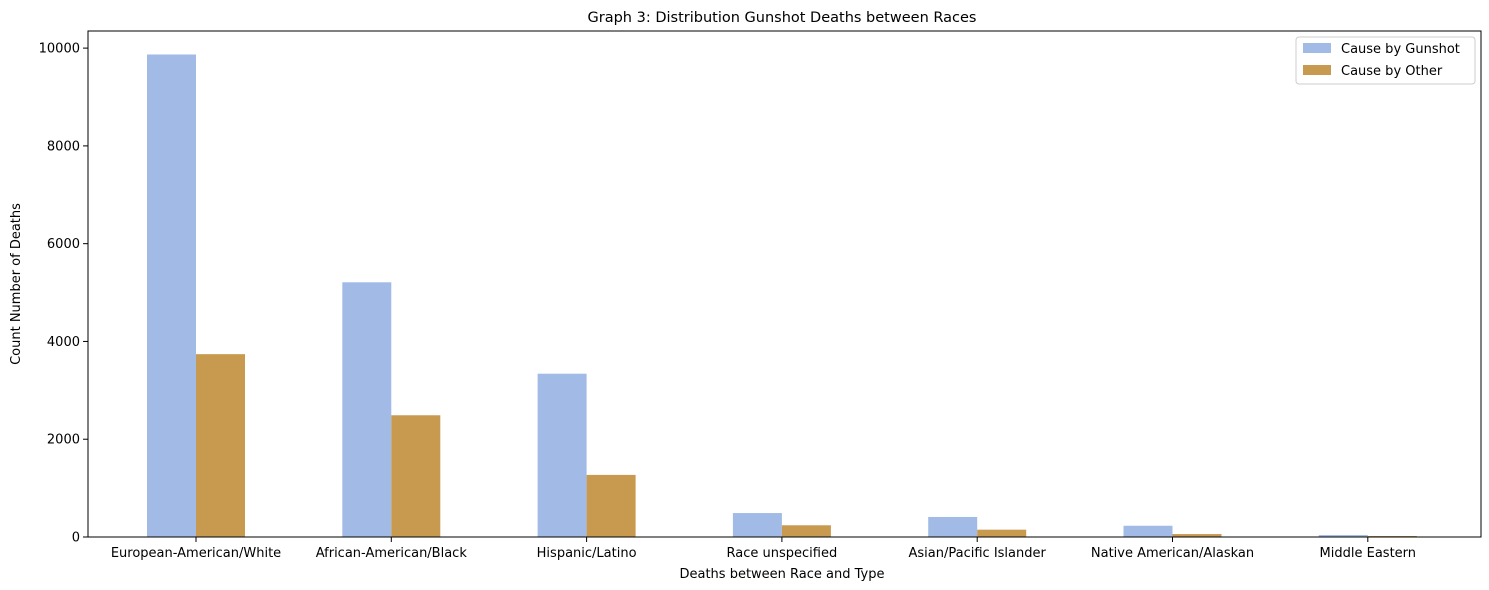 Image resolution: width=1489 pixels, height=590 pixels. I want to click on legend-frame, so click(1385, 60).